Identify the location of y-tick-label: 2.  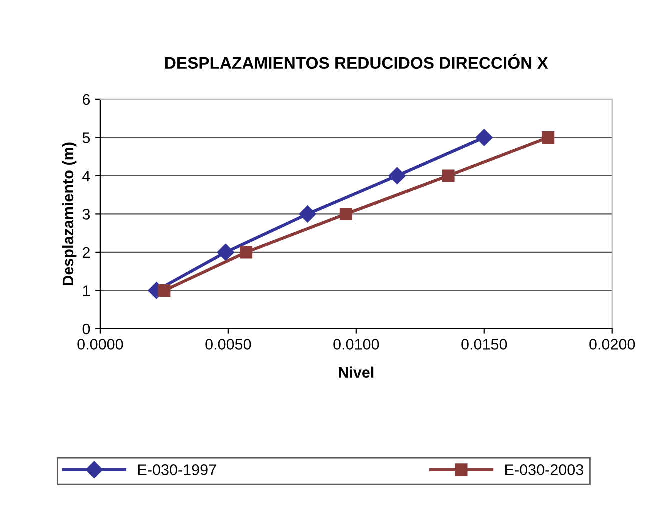
(86, 252).